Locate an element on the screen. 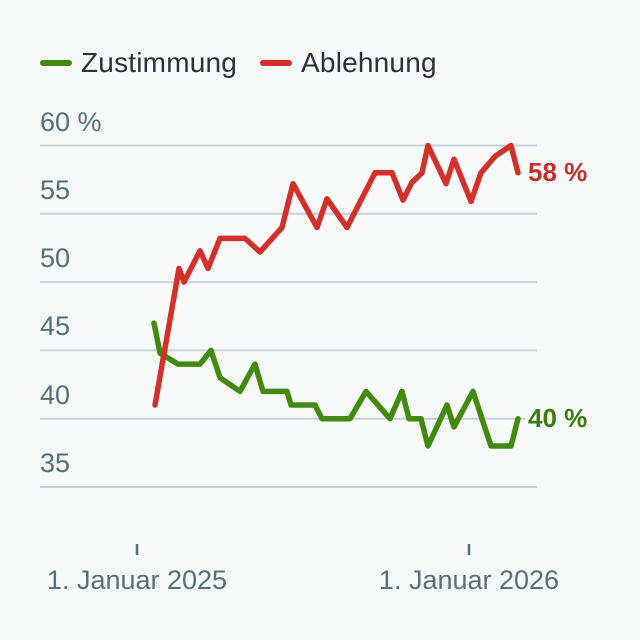  legend-label-zustimmung: Zustimmung is located at coordinates (159, 62).